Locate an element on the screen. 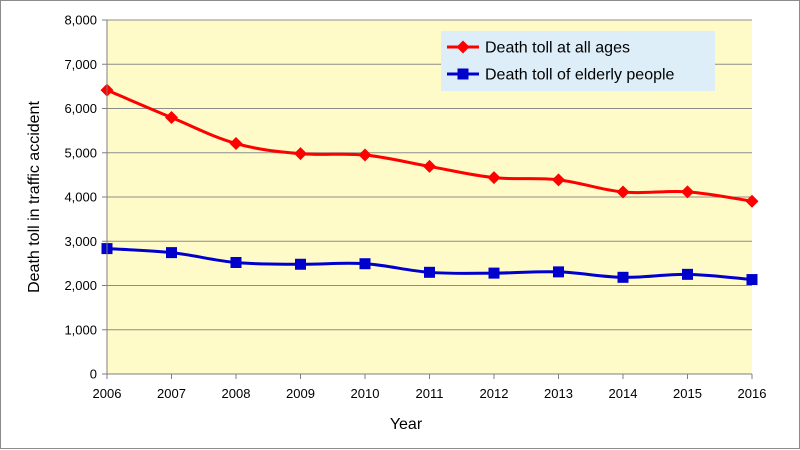 This screenshot has height=450, width=800. legend-item: Death toll at all ages is located at coordinates (538, 48).